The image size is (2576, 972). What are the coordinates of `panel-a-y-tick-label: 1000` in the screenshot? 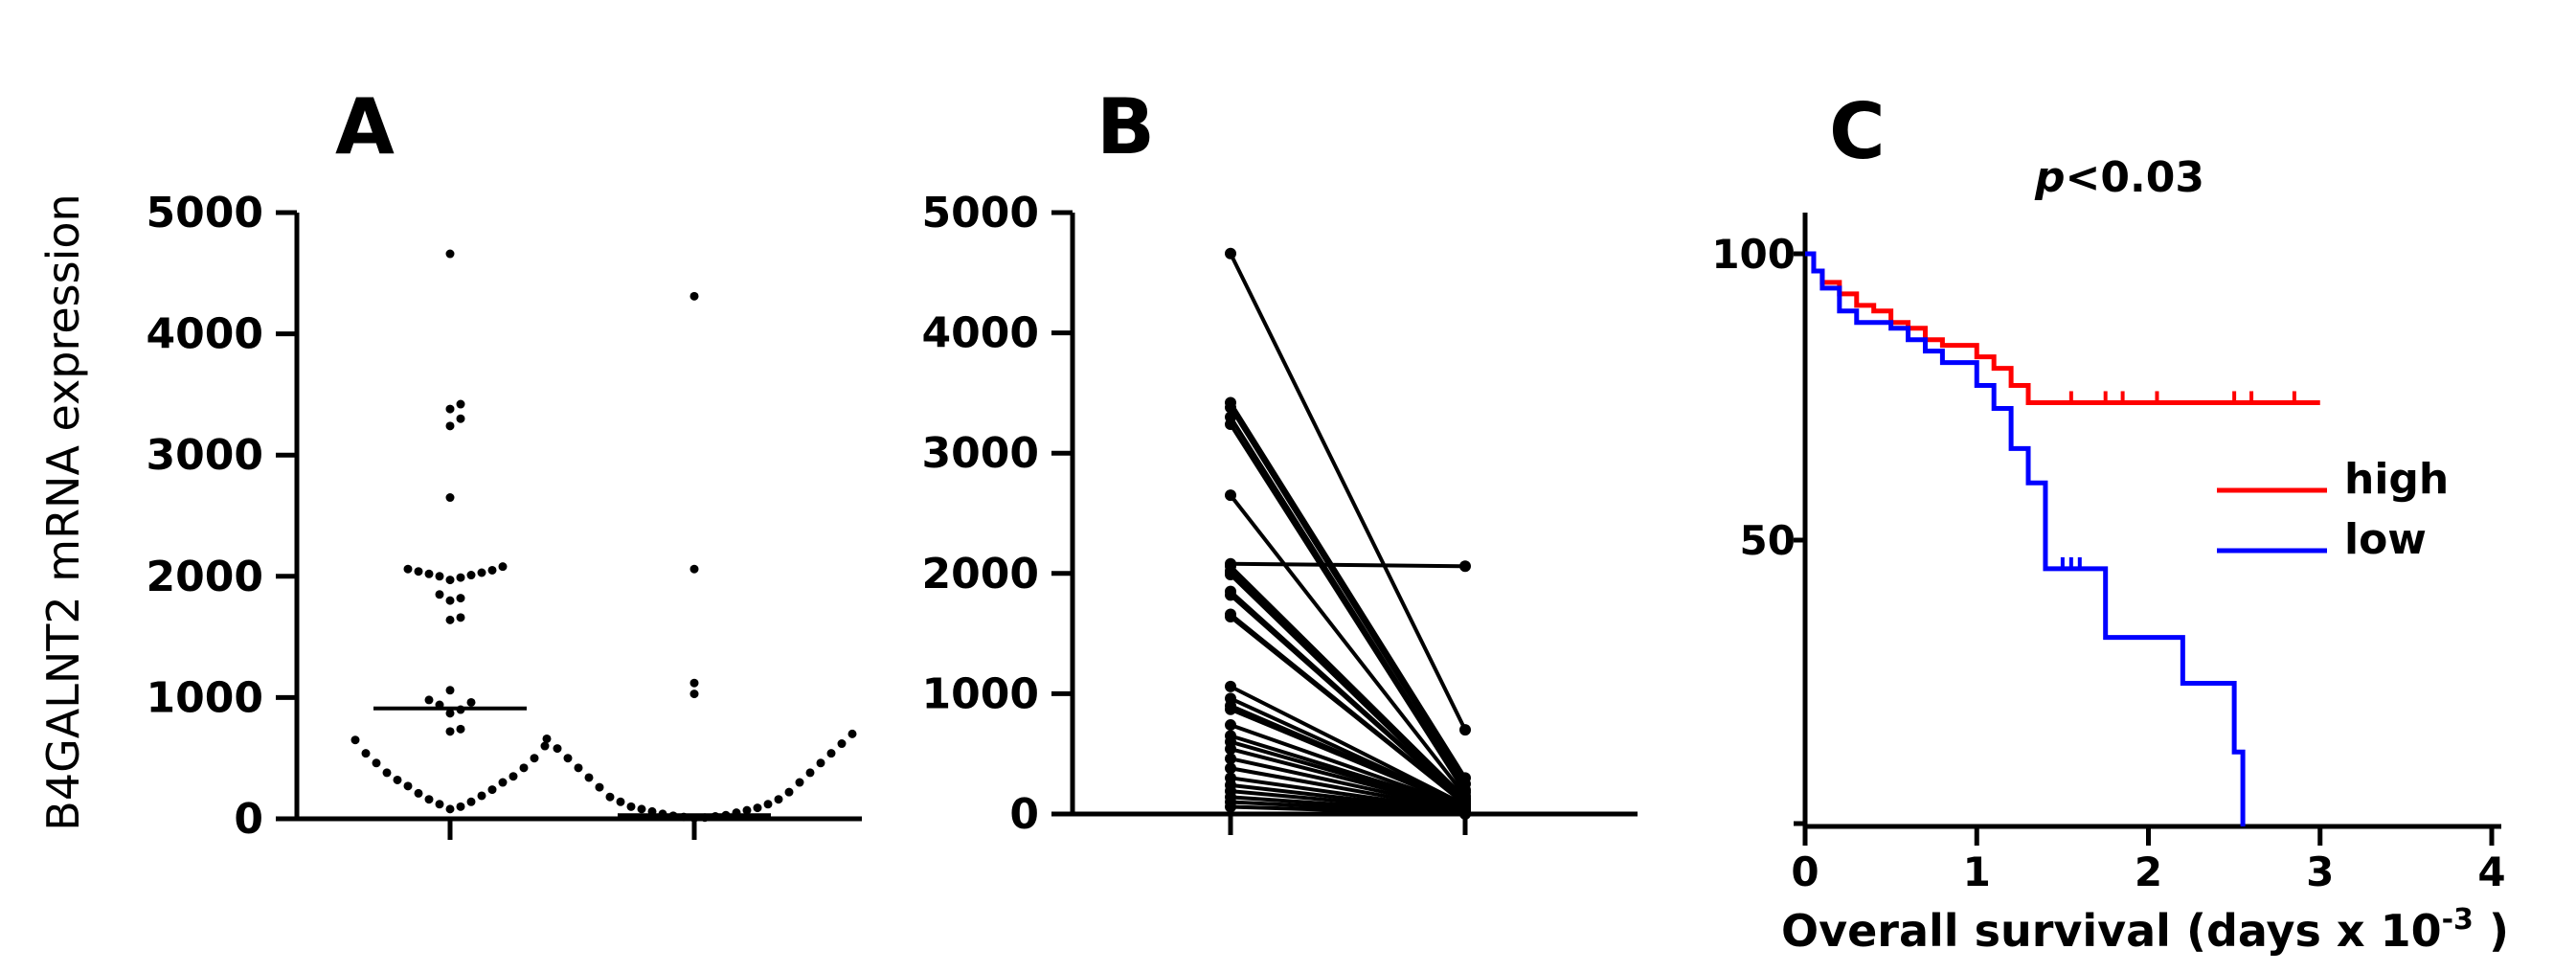 It's located at (205, 697).